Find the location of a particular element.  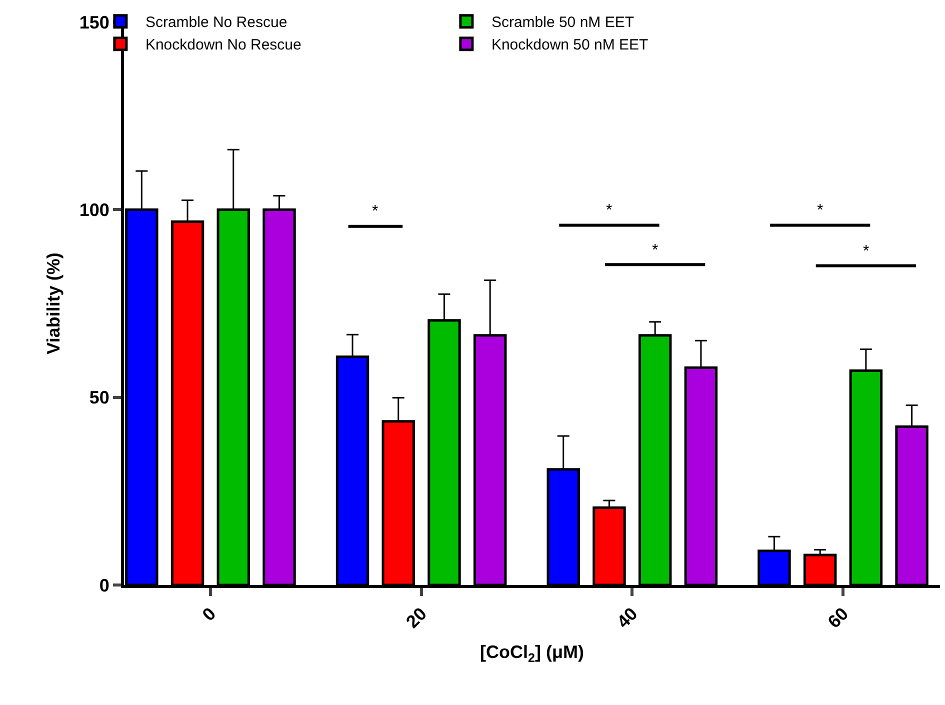

x-axis-title: [CoCl$_{2}$] (μM) is located at coordinates (532, 653).